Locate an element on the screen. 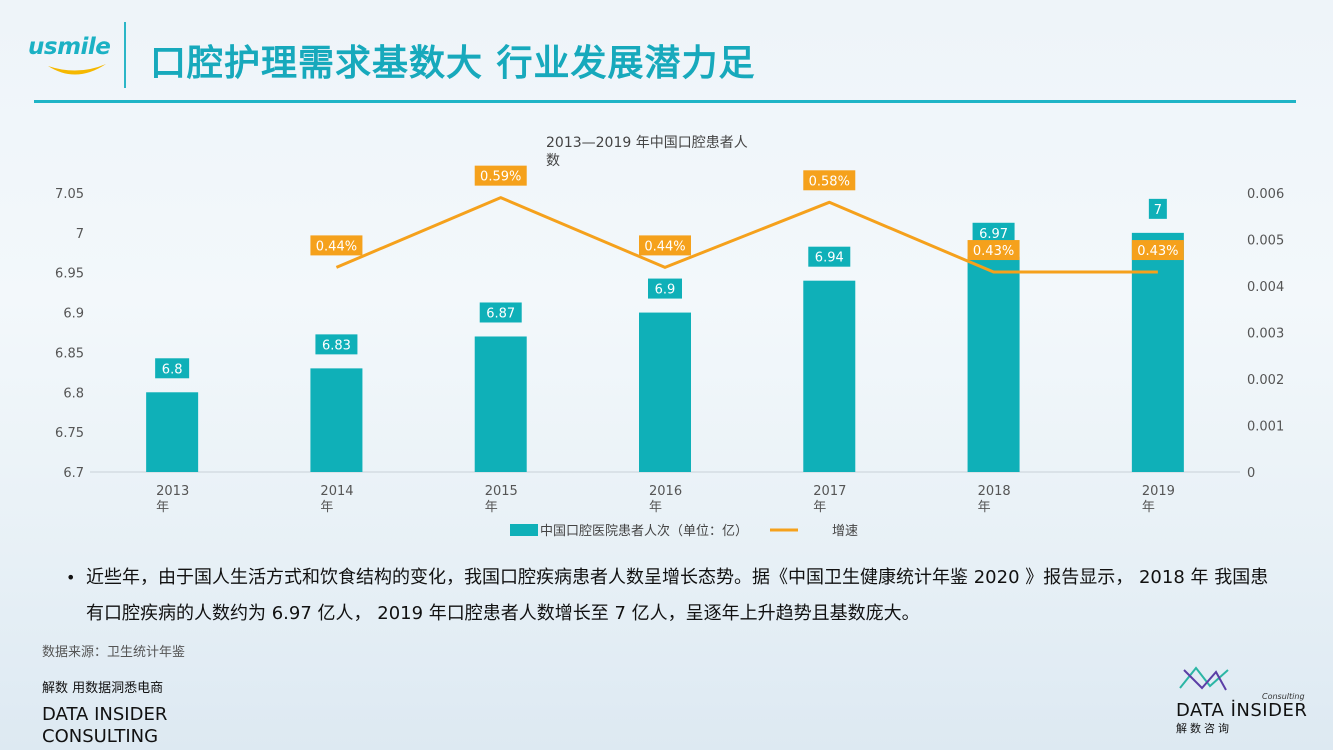  title-rule is located at coordinates (665, 101).